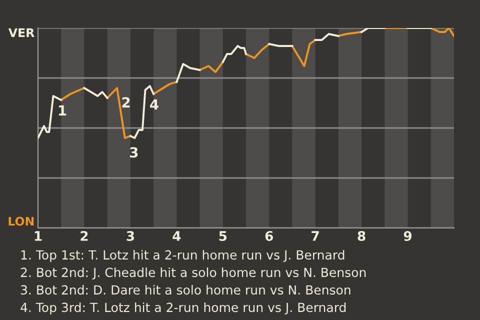 The height and width of the screenshot is (320, 480). What do you see at coordinates (182, 256) in the screenshot?
I see `text: 1. Top 1st: T. Lotz hit a 2-run home run vs J. Bernard` at bounding box center [182, 256].